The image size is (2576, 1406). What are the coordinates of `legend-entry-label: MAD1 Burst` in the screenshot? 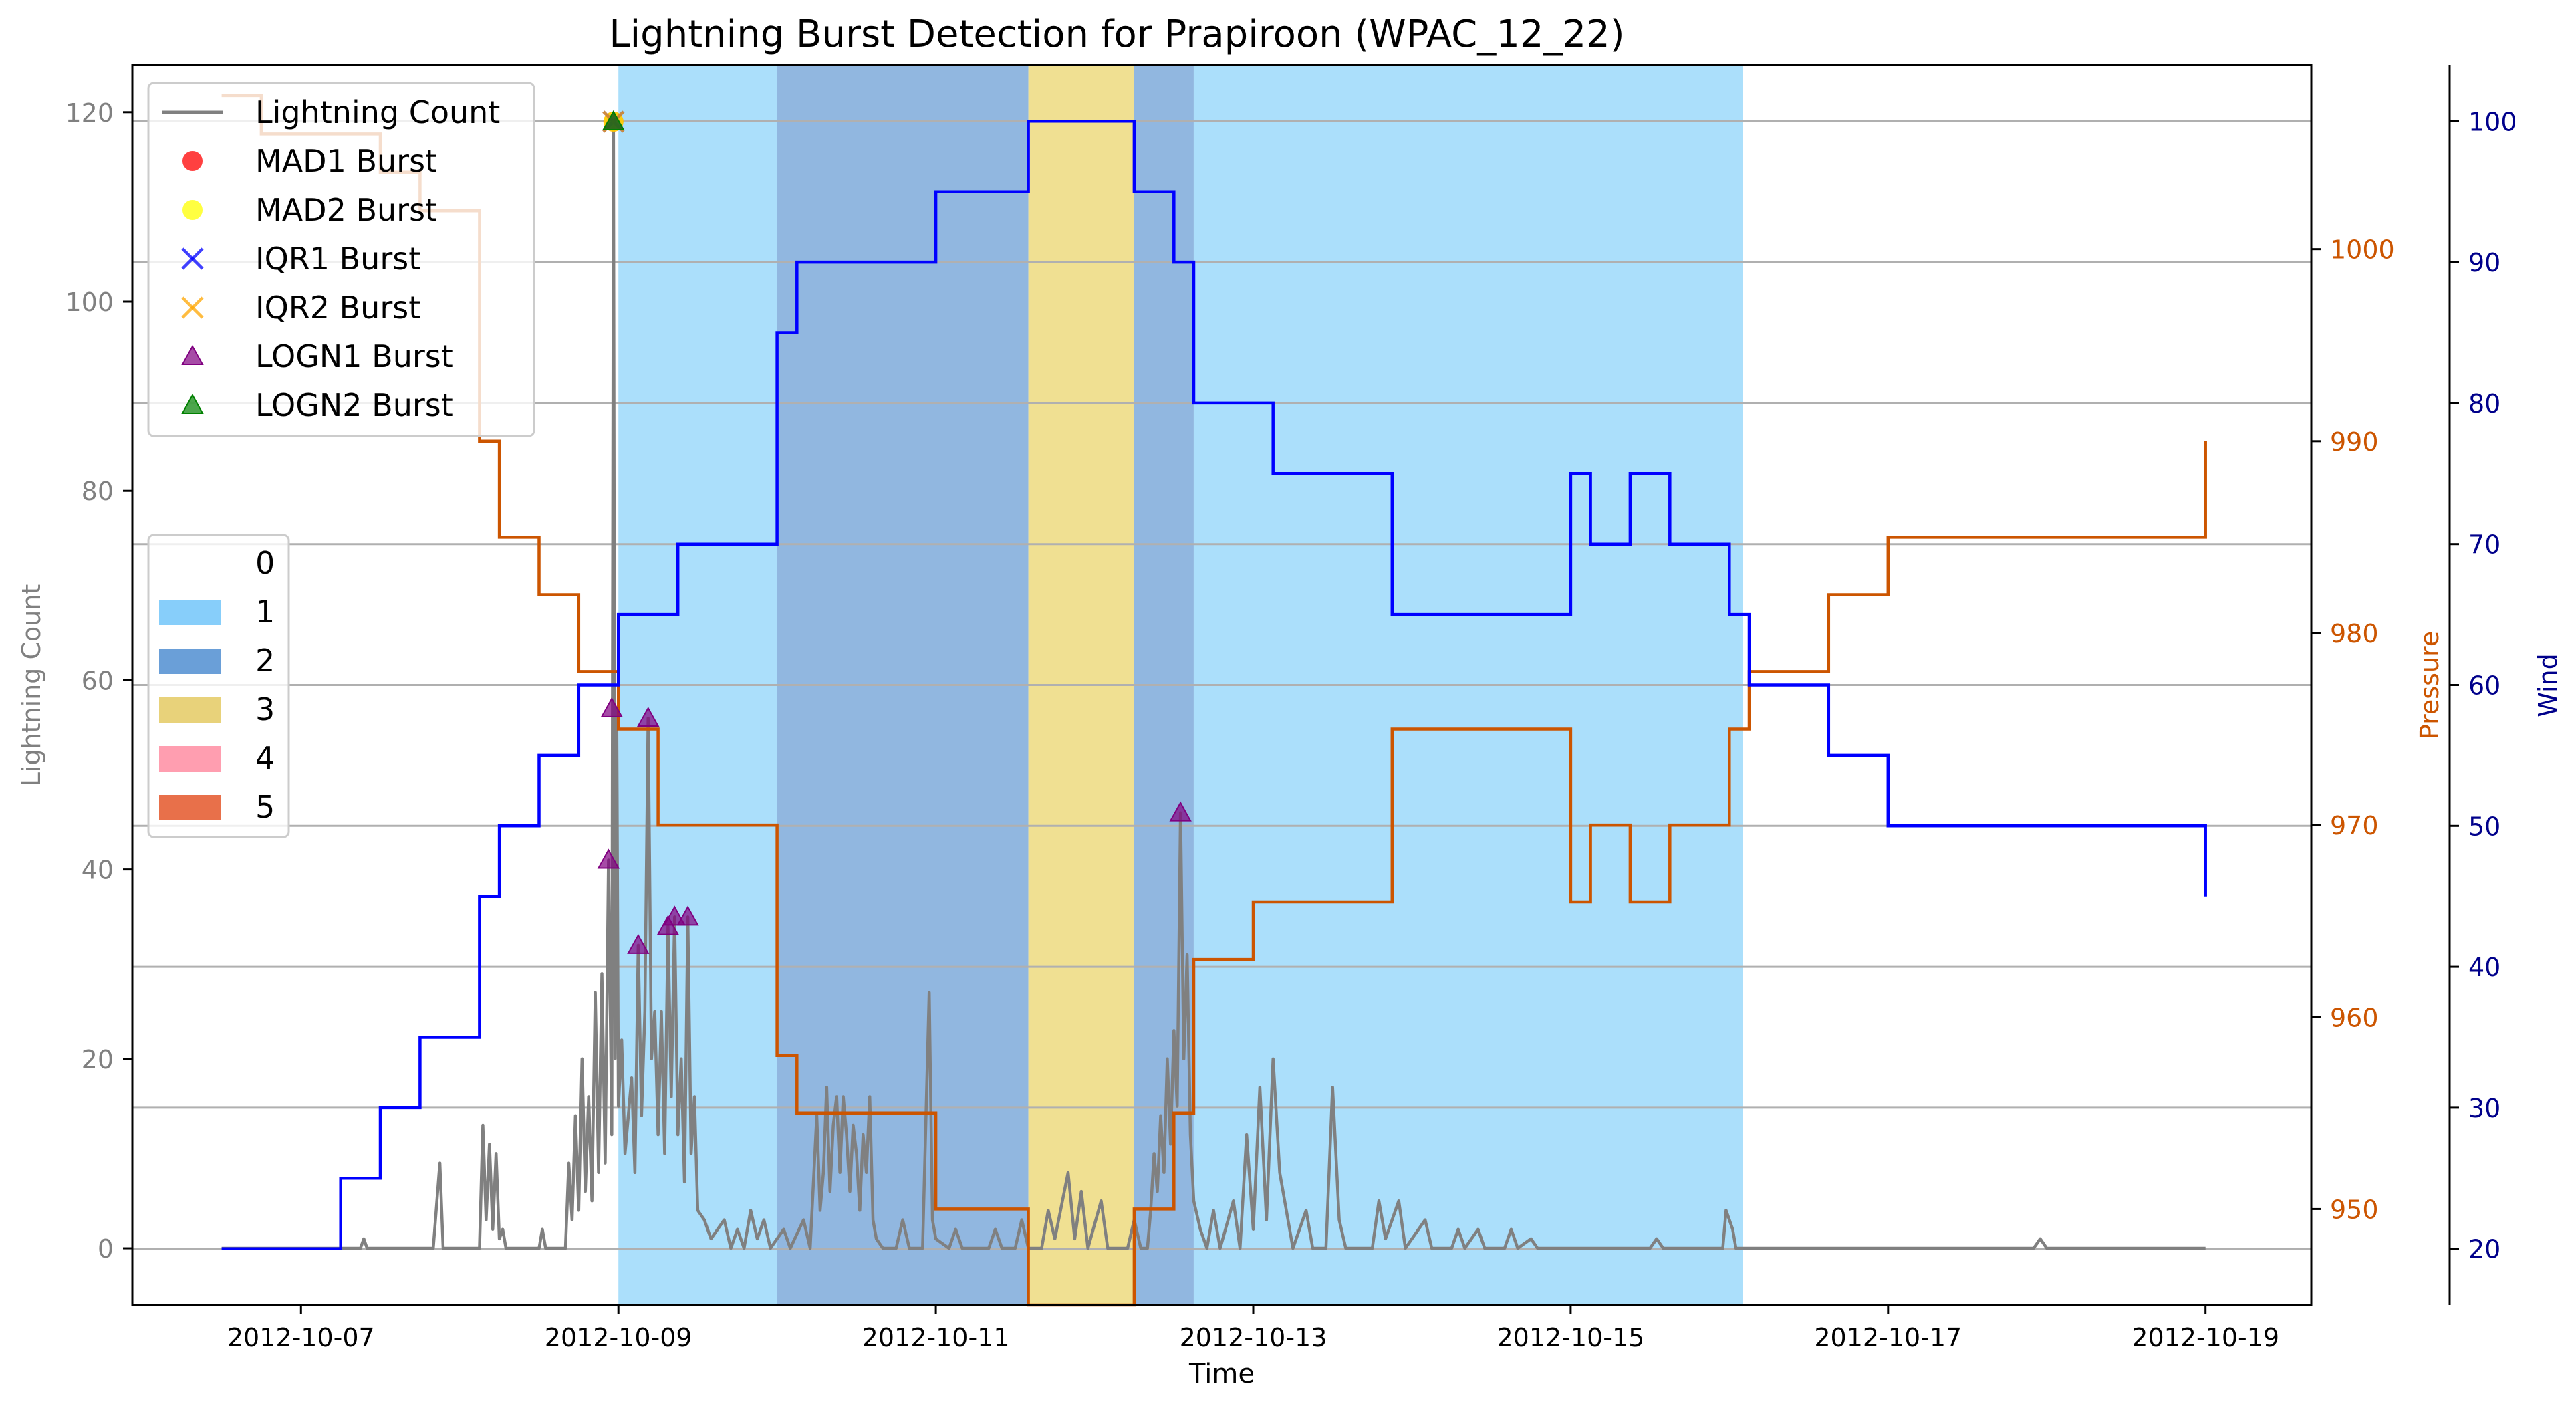 It's located at (346, 161).